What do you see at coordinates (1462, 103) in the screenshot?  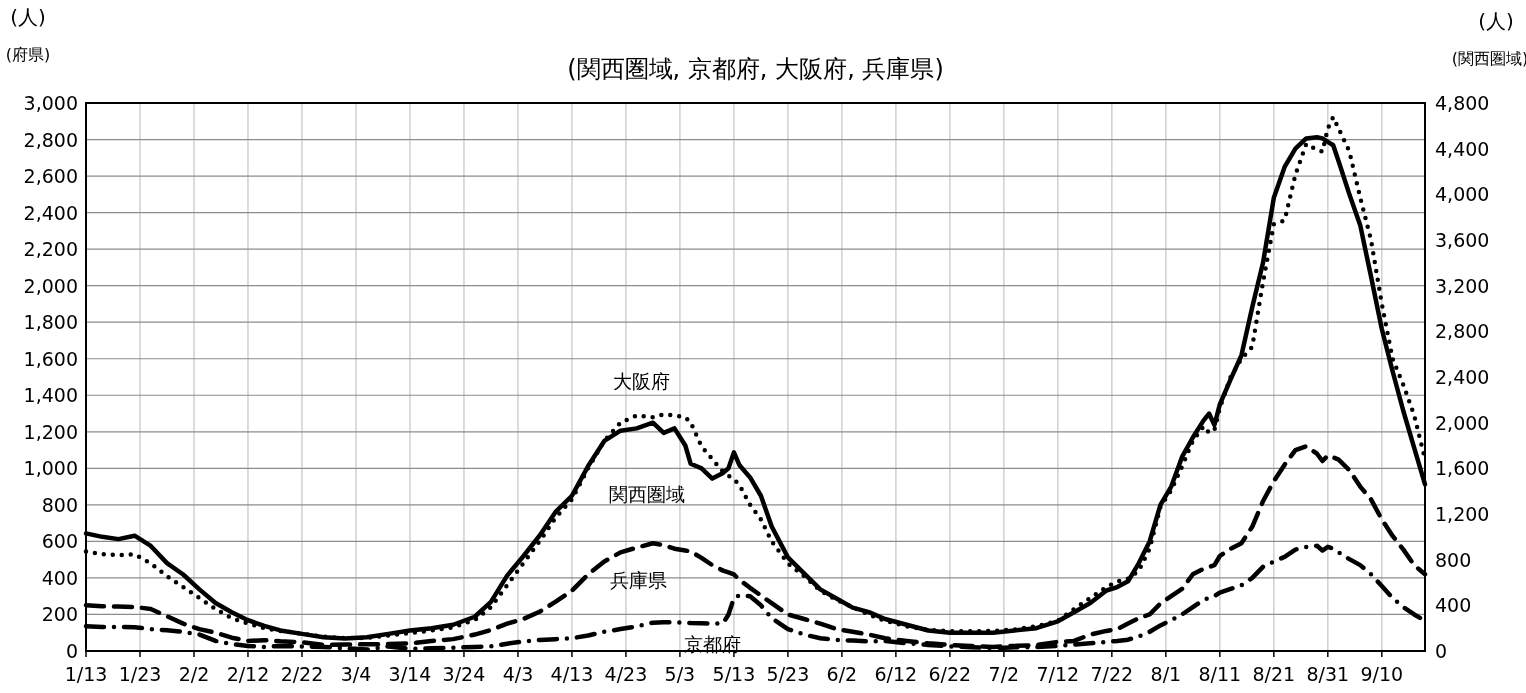 I see `y2-tick-label: 4,800` at bounding box center [1462, 103].